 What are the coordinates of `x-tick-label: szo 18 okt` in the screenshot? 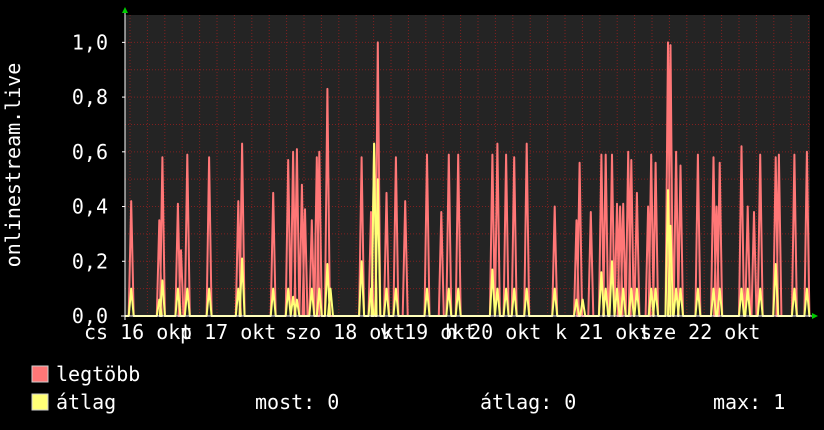 It's located at (345, 332).